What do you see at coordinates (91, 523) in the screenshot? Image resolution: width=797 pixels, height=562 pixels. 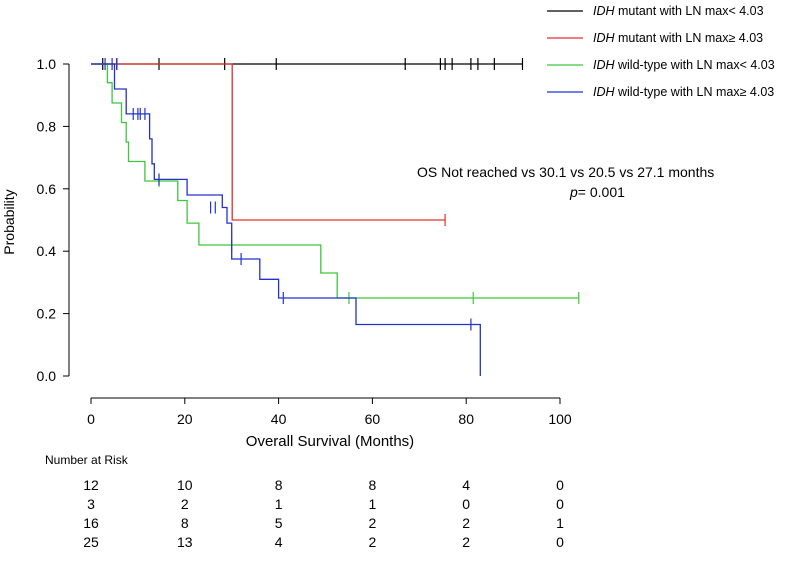 I see `risk-table-cell: 16` at bounding box center [91, 523].